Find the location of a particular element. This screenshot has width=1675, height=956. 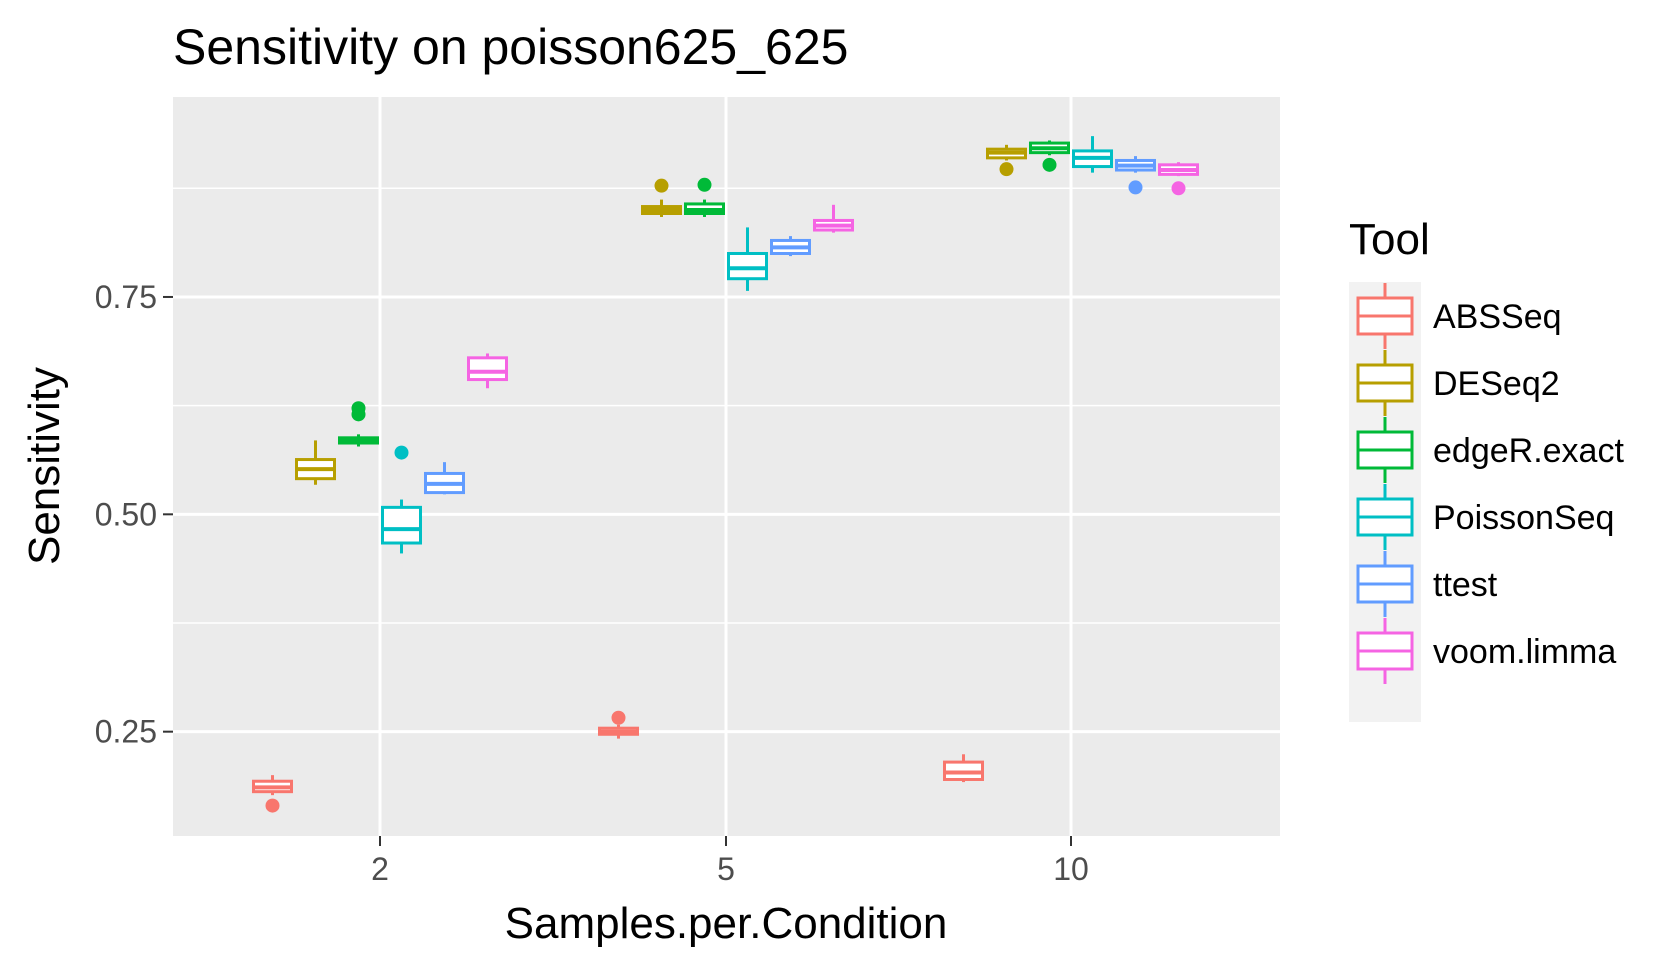

x-tick-label: 5 is located at coordinates (726, 869).